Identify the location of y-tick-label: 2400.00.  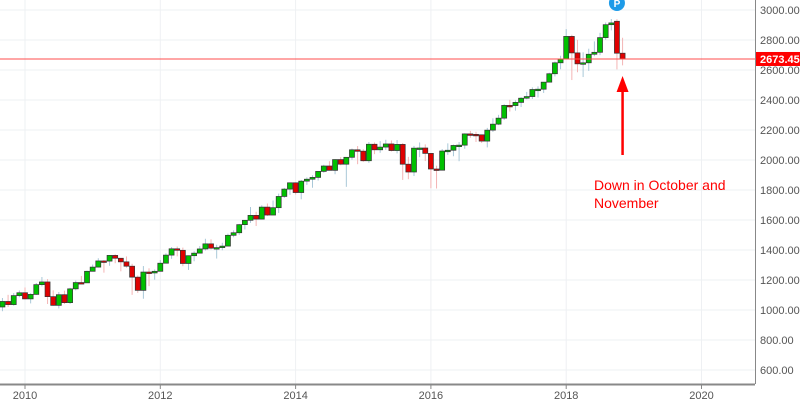
(780, 101).